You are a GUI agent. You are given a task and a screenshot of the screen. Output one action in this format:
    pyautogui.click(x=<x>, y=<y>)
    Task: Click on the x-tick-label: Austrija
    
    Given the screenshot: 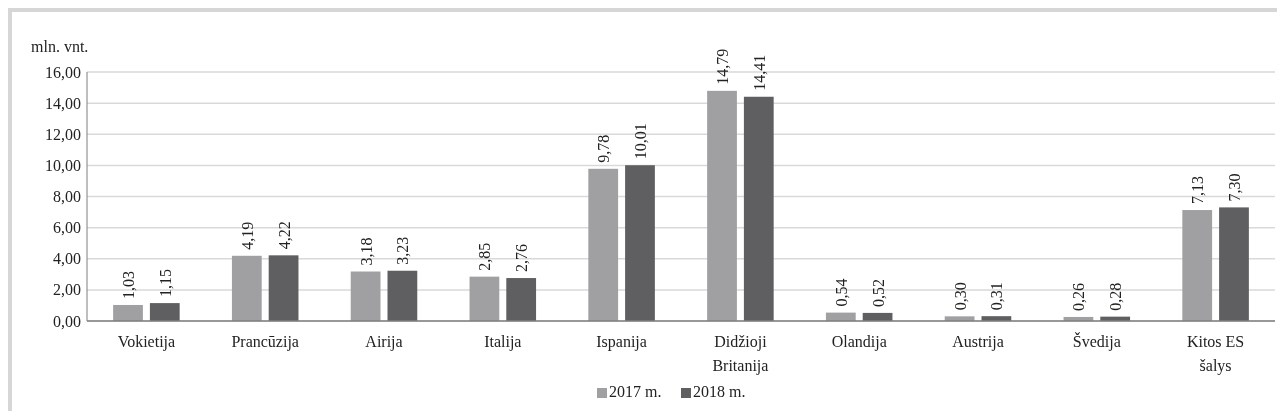 What is the action you would take?
    pyautogui.click(x=978, y=342)
    